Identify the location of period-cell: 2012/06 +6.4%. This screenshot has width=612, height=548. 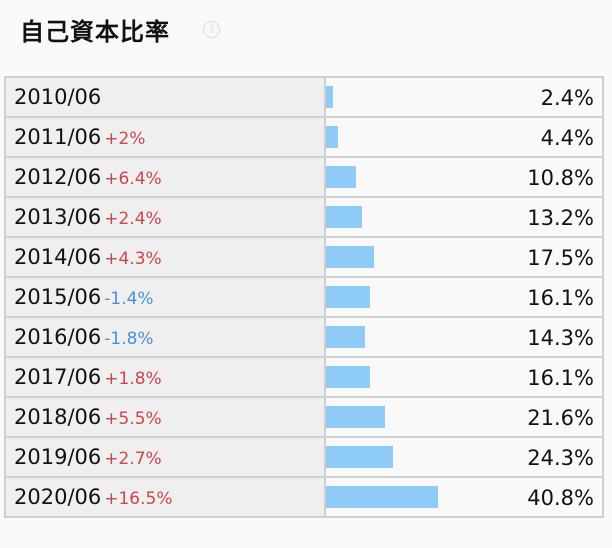
(165, 177).